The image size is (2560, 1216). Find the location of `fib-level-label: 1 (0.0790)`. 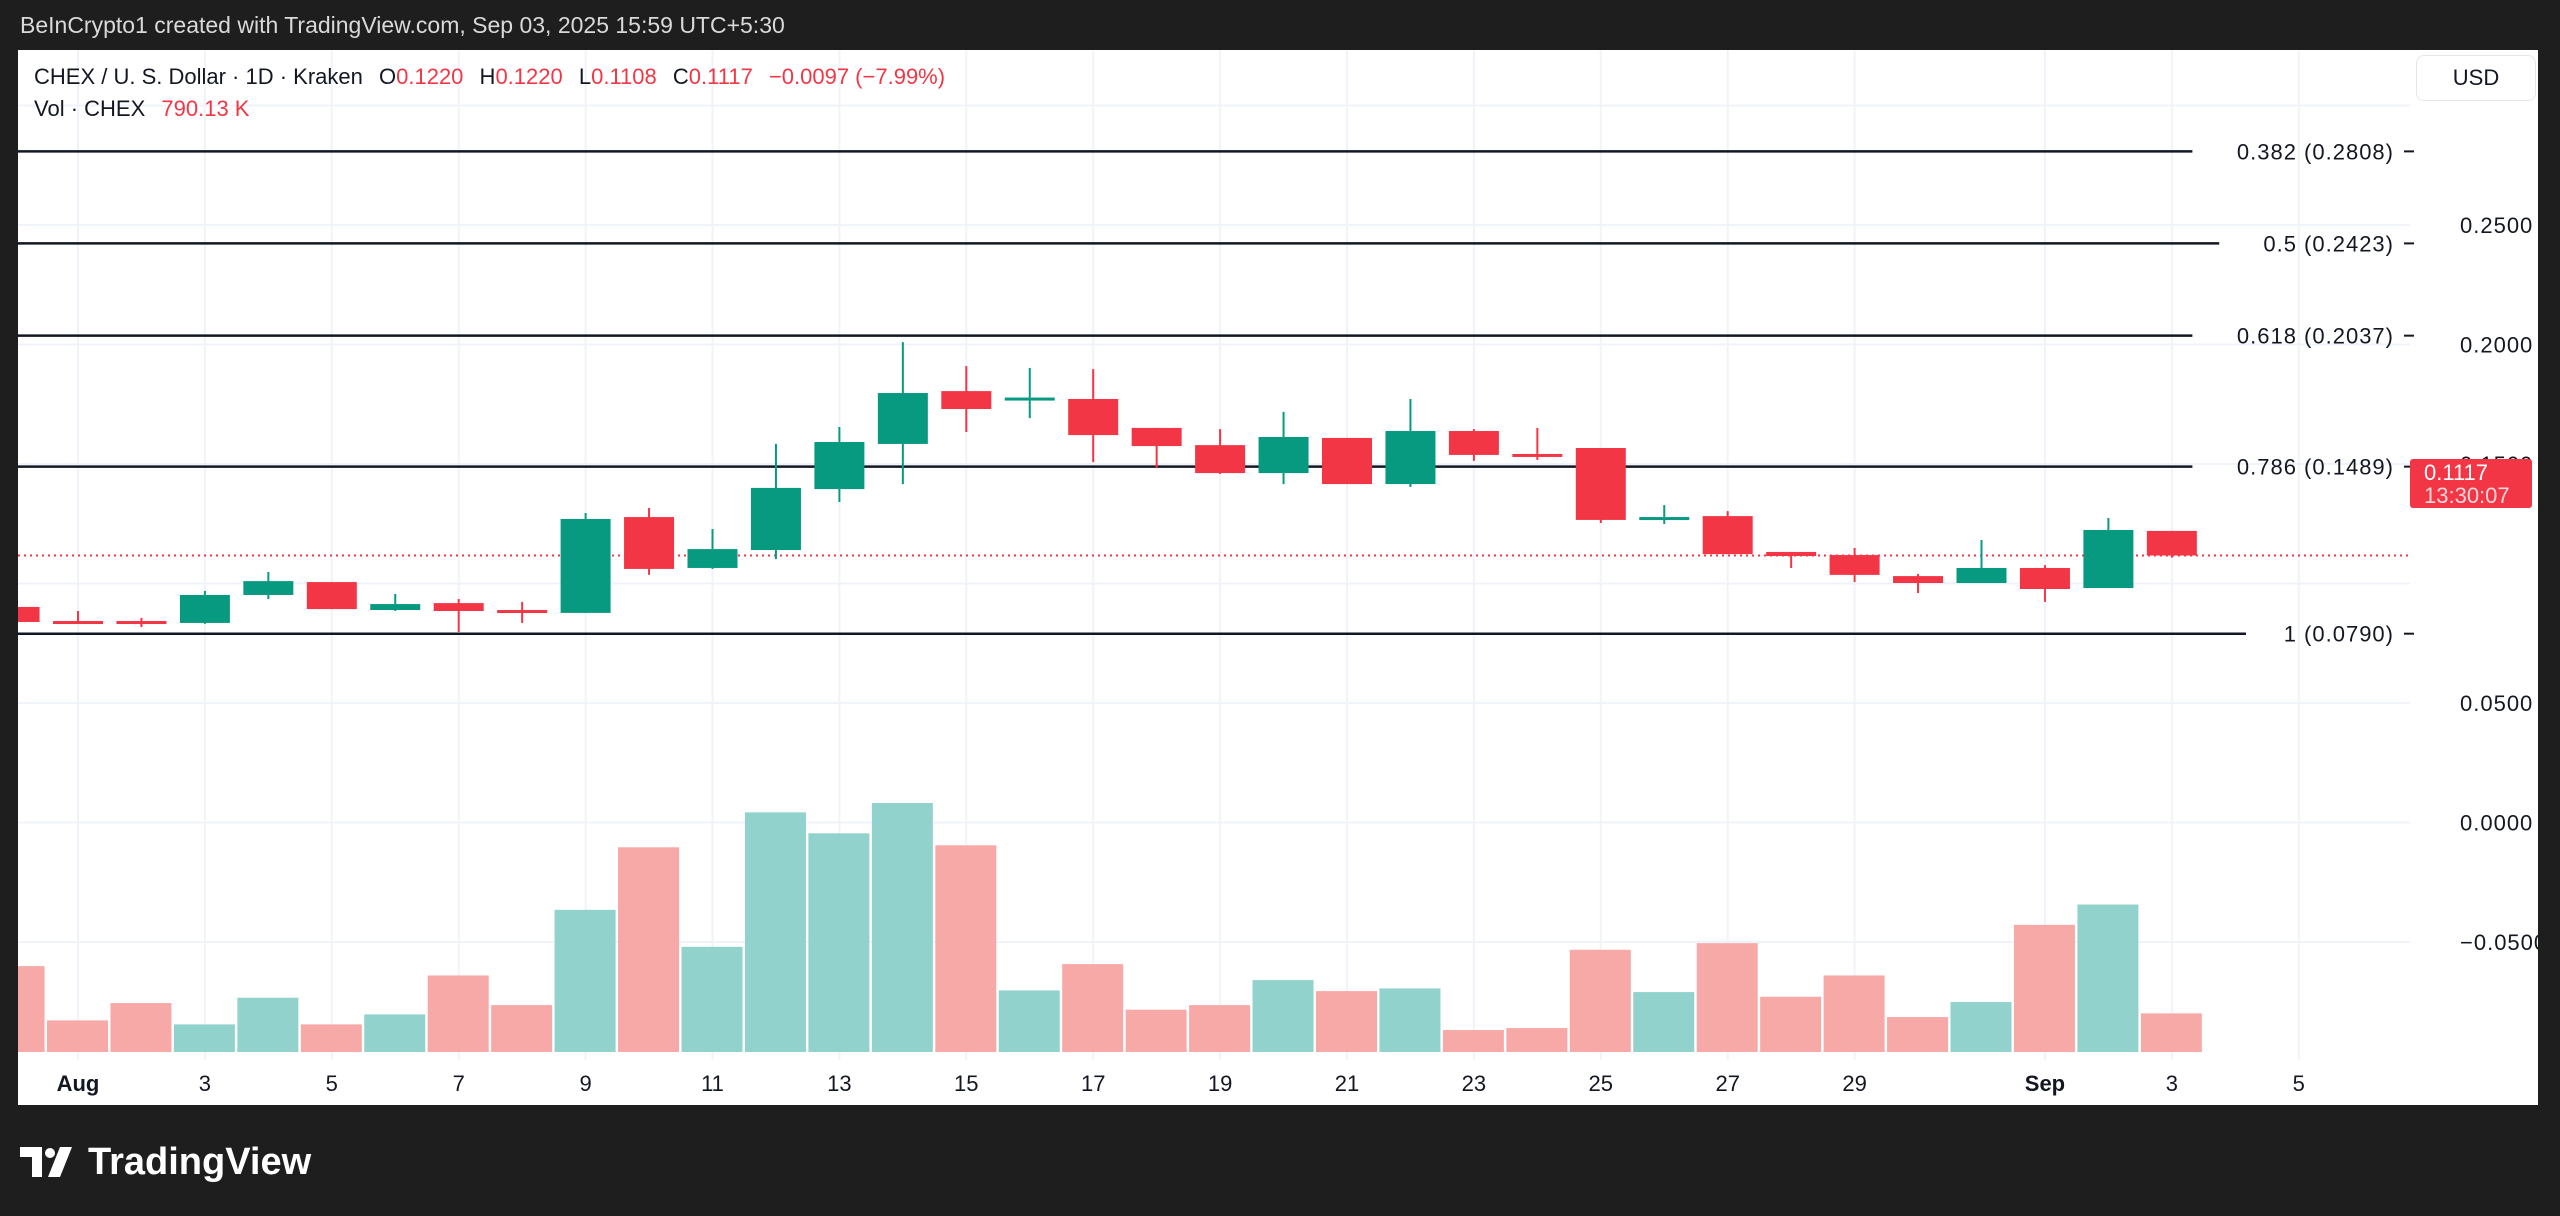

fib-level-label: 1 (0.0790) is located at coordinates (2339, 634).